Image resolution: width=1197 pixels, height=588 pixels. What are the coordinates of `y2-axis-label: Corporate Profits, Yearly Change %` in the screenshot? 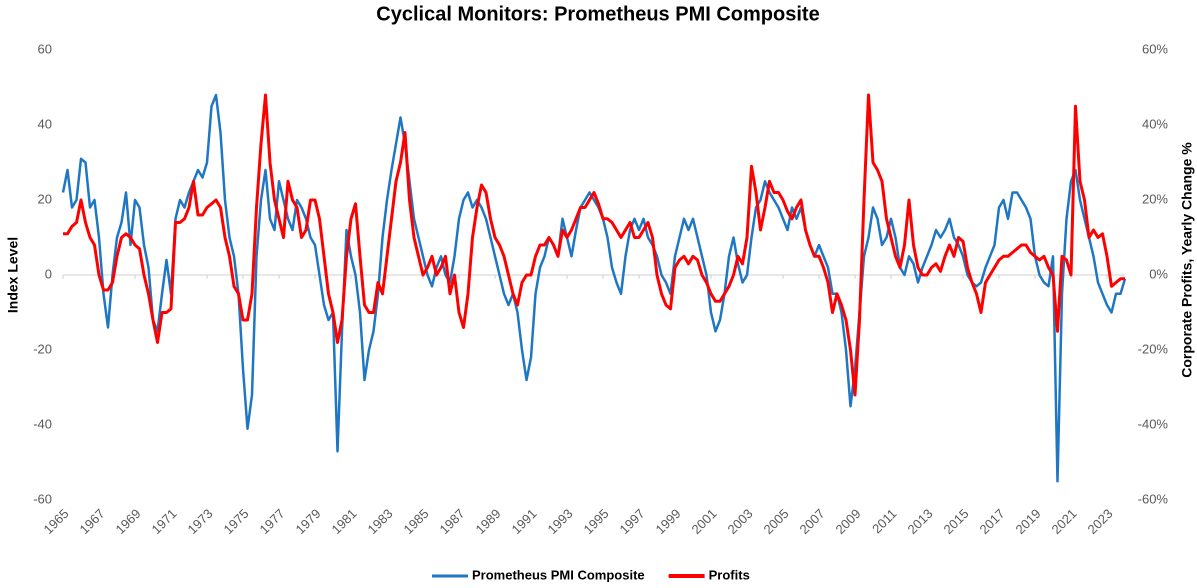 It's located at (1187, 260).